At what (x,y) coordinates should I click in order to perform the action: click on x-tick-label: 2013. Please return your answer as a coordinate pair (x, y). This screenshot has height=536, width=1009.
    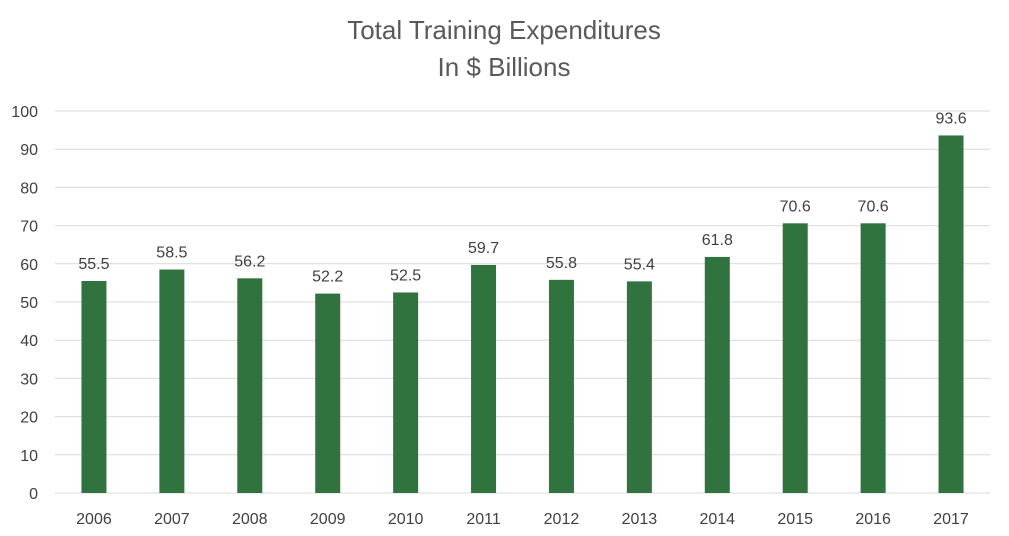
    Looking at the image, I should click on (640, 519).